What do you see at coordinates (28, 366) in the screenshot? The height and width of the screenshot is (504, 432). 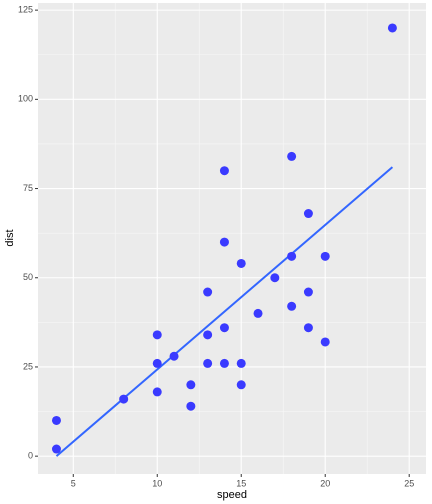 I see `y-tick-label: 25` at bounding box center [28, 366].